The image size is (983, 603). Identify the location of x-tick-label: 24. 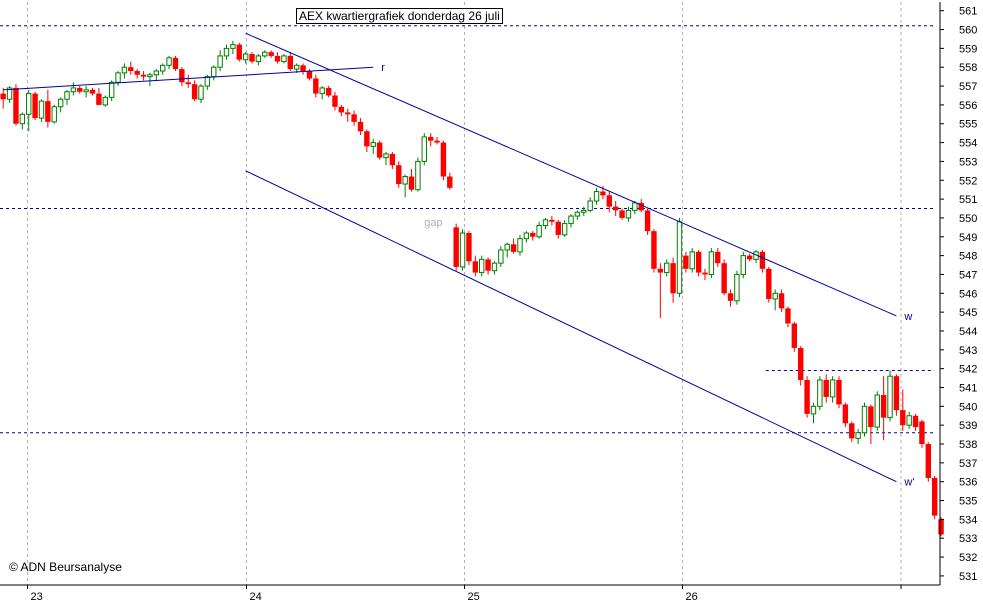
(256, 597).